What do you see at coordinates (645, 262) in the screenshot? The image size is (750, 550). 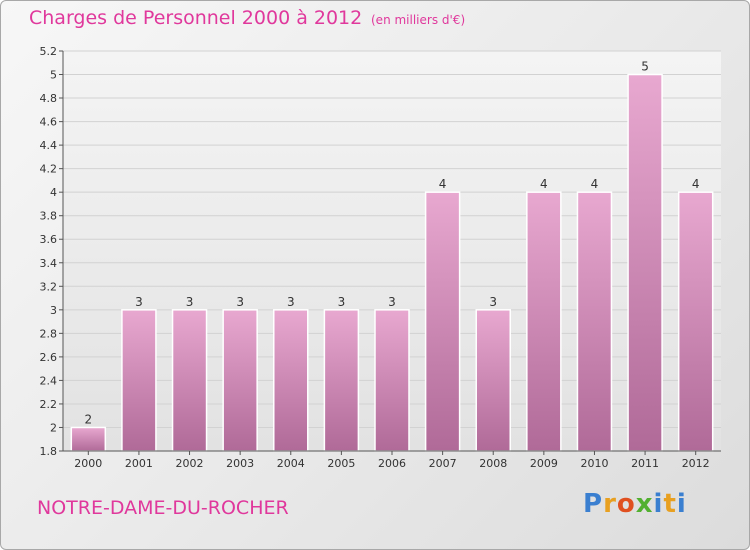 I see `bar-2011` at bounding box center [645, 262].